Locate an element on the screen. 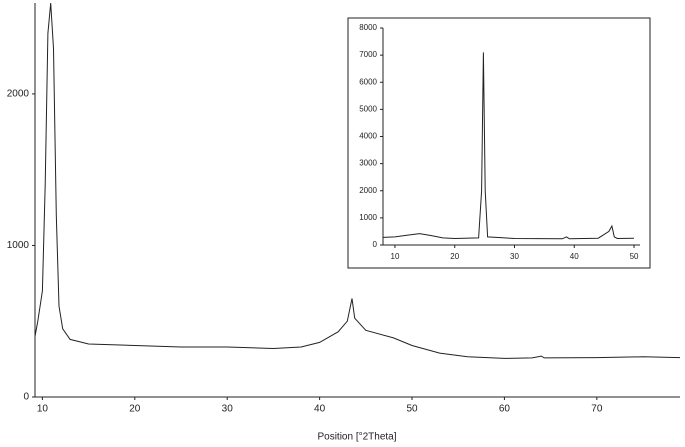 This screenshot has width=685, height=447. inset-y-tick-label: 4000 is located at coordinates (368, 136).